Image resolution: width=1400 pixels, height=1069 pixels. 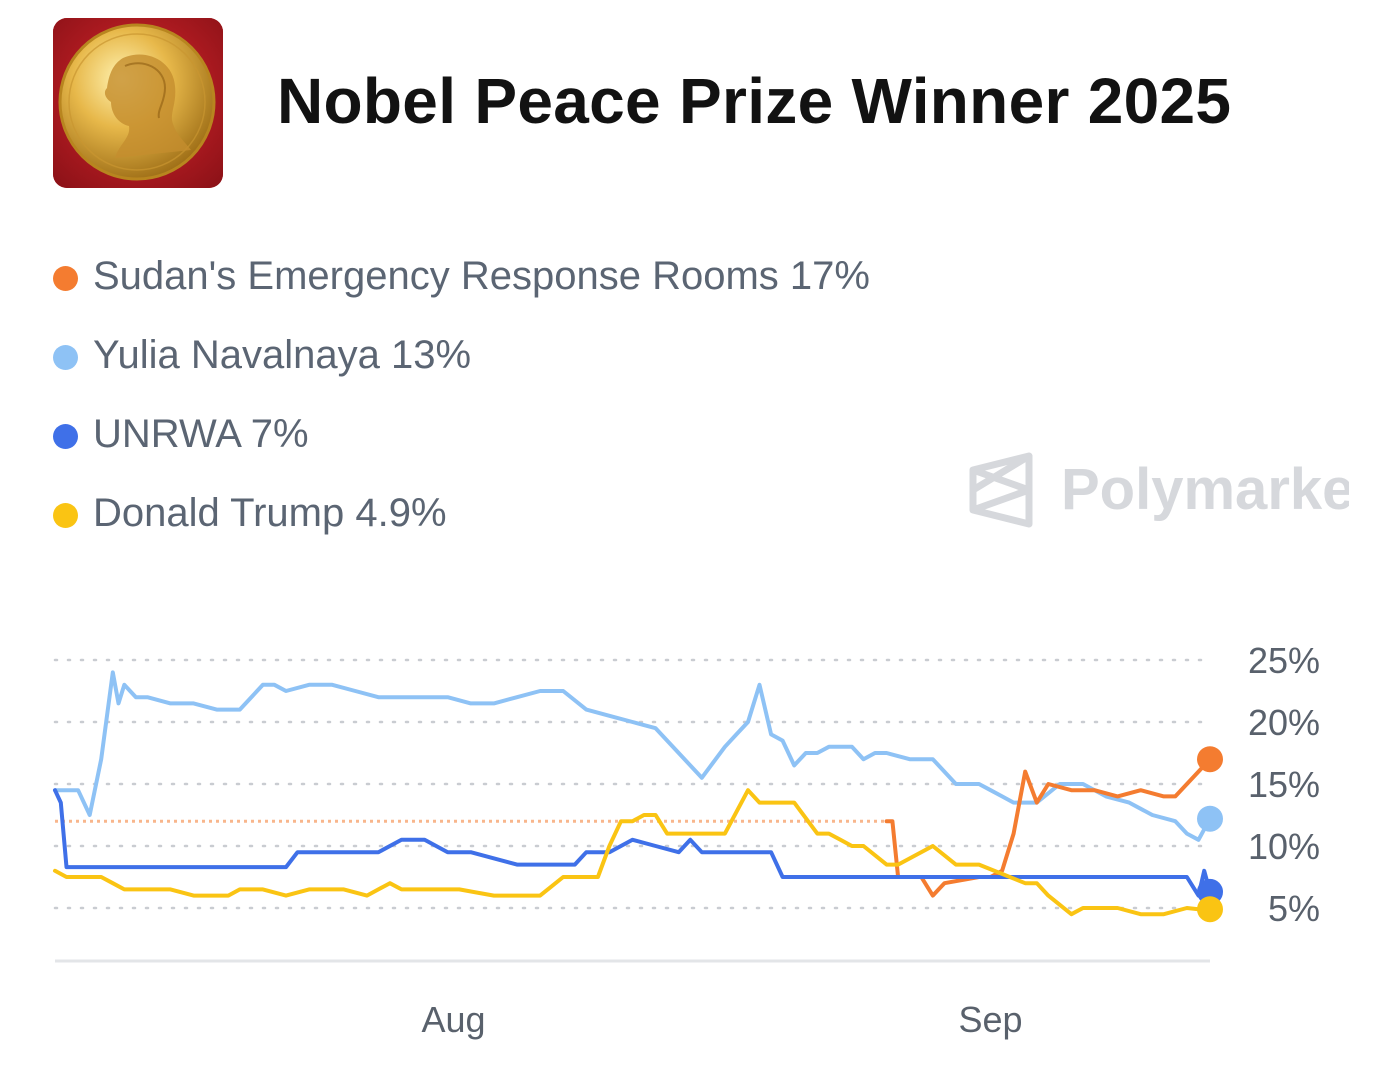 I want to click on legend-dot-navalnaya, so click(x=65, y=357).